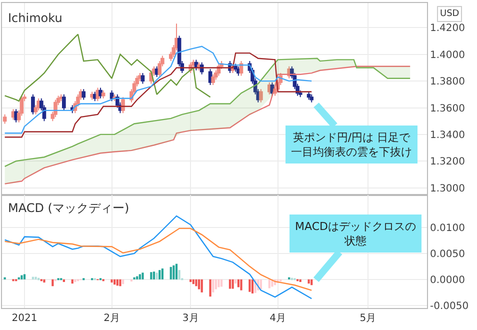 This screenshot has width=477, height=330. Describe the element at coordinates (447, 162) in the screenshot. I see `y-tick-label: 1.3200` at that location.